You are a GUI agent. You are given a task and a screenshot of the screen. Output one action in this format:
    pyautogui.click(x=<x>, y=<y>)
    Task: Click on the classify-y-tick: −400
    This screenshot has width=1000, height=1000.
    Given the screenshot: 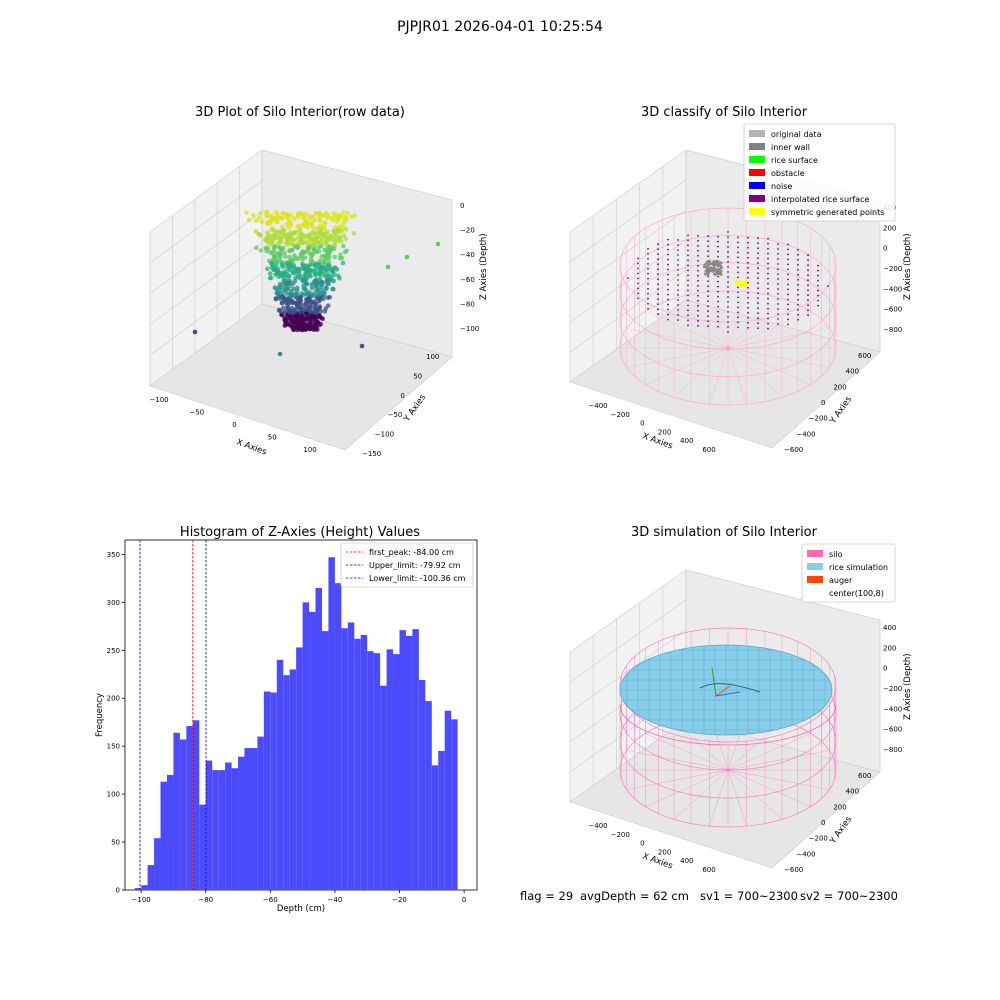 What is the action you would take?
    pyautogui.click(x=805, y=434)
    